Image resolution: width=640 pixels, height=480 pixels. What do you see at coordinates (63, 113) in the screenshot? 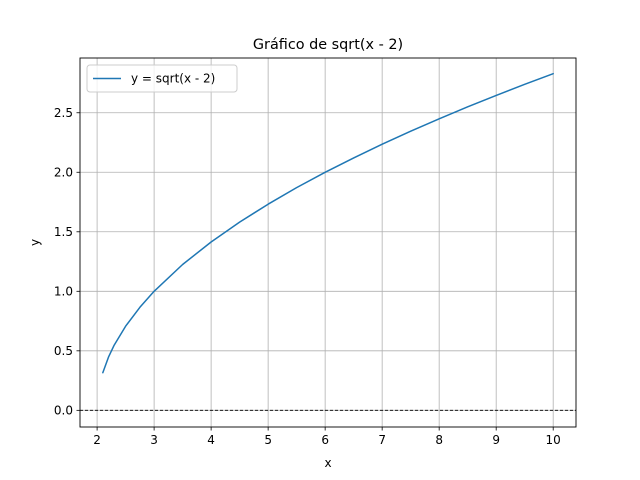
I see `y-tick-label: 2.5` at bounding box center [63, 113].